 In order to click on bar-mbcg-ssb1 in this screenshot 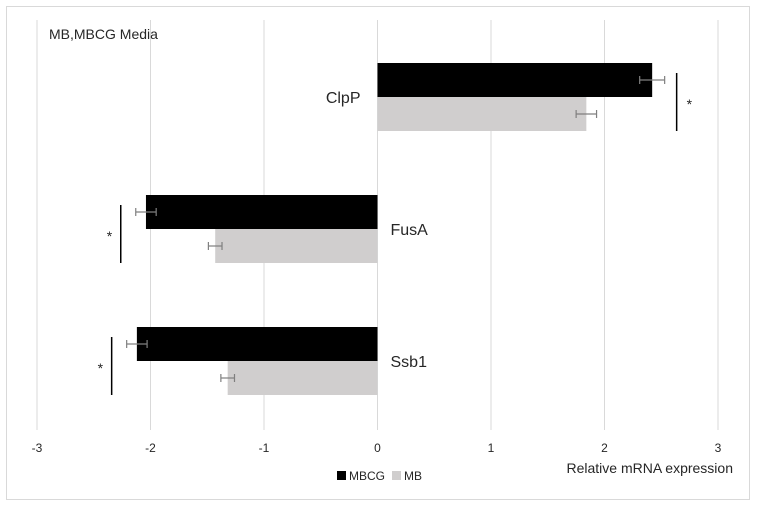, I will do `click(257, 344)`.